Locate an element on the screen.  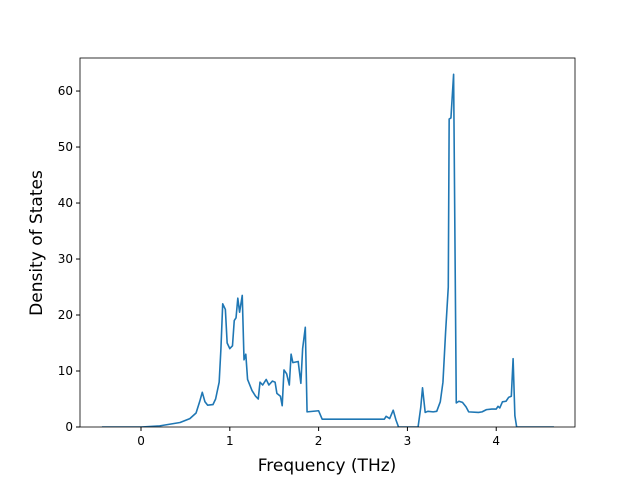
y-tick-label: 50 is located at coordinates (65, 147).